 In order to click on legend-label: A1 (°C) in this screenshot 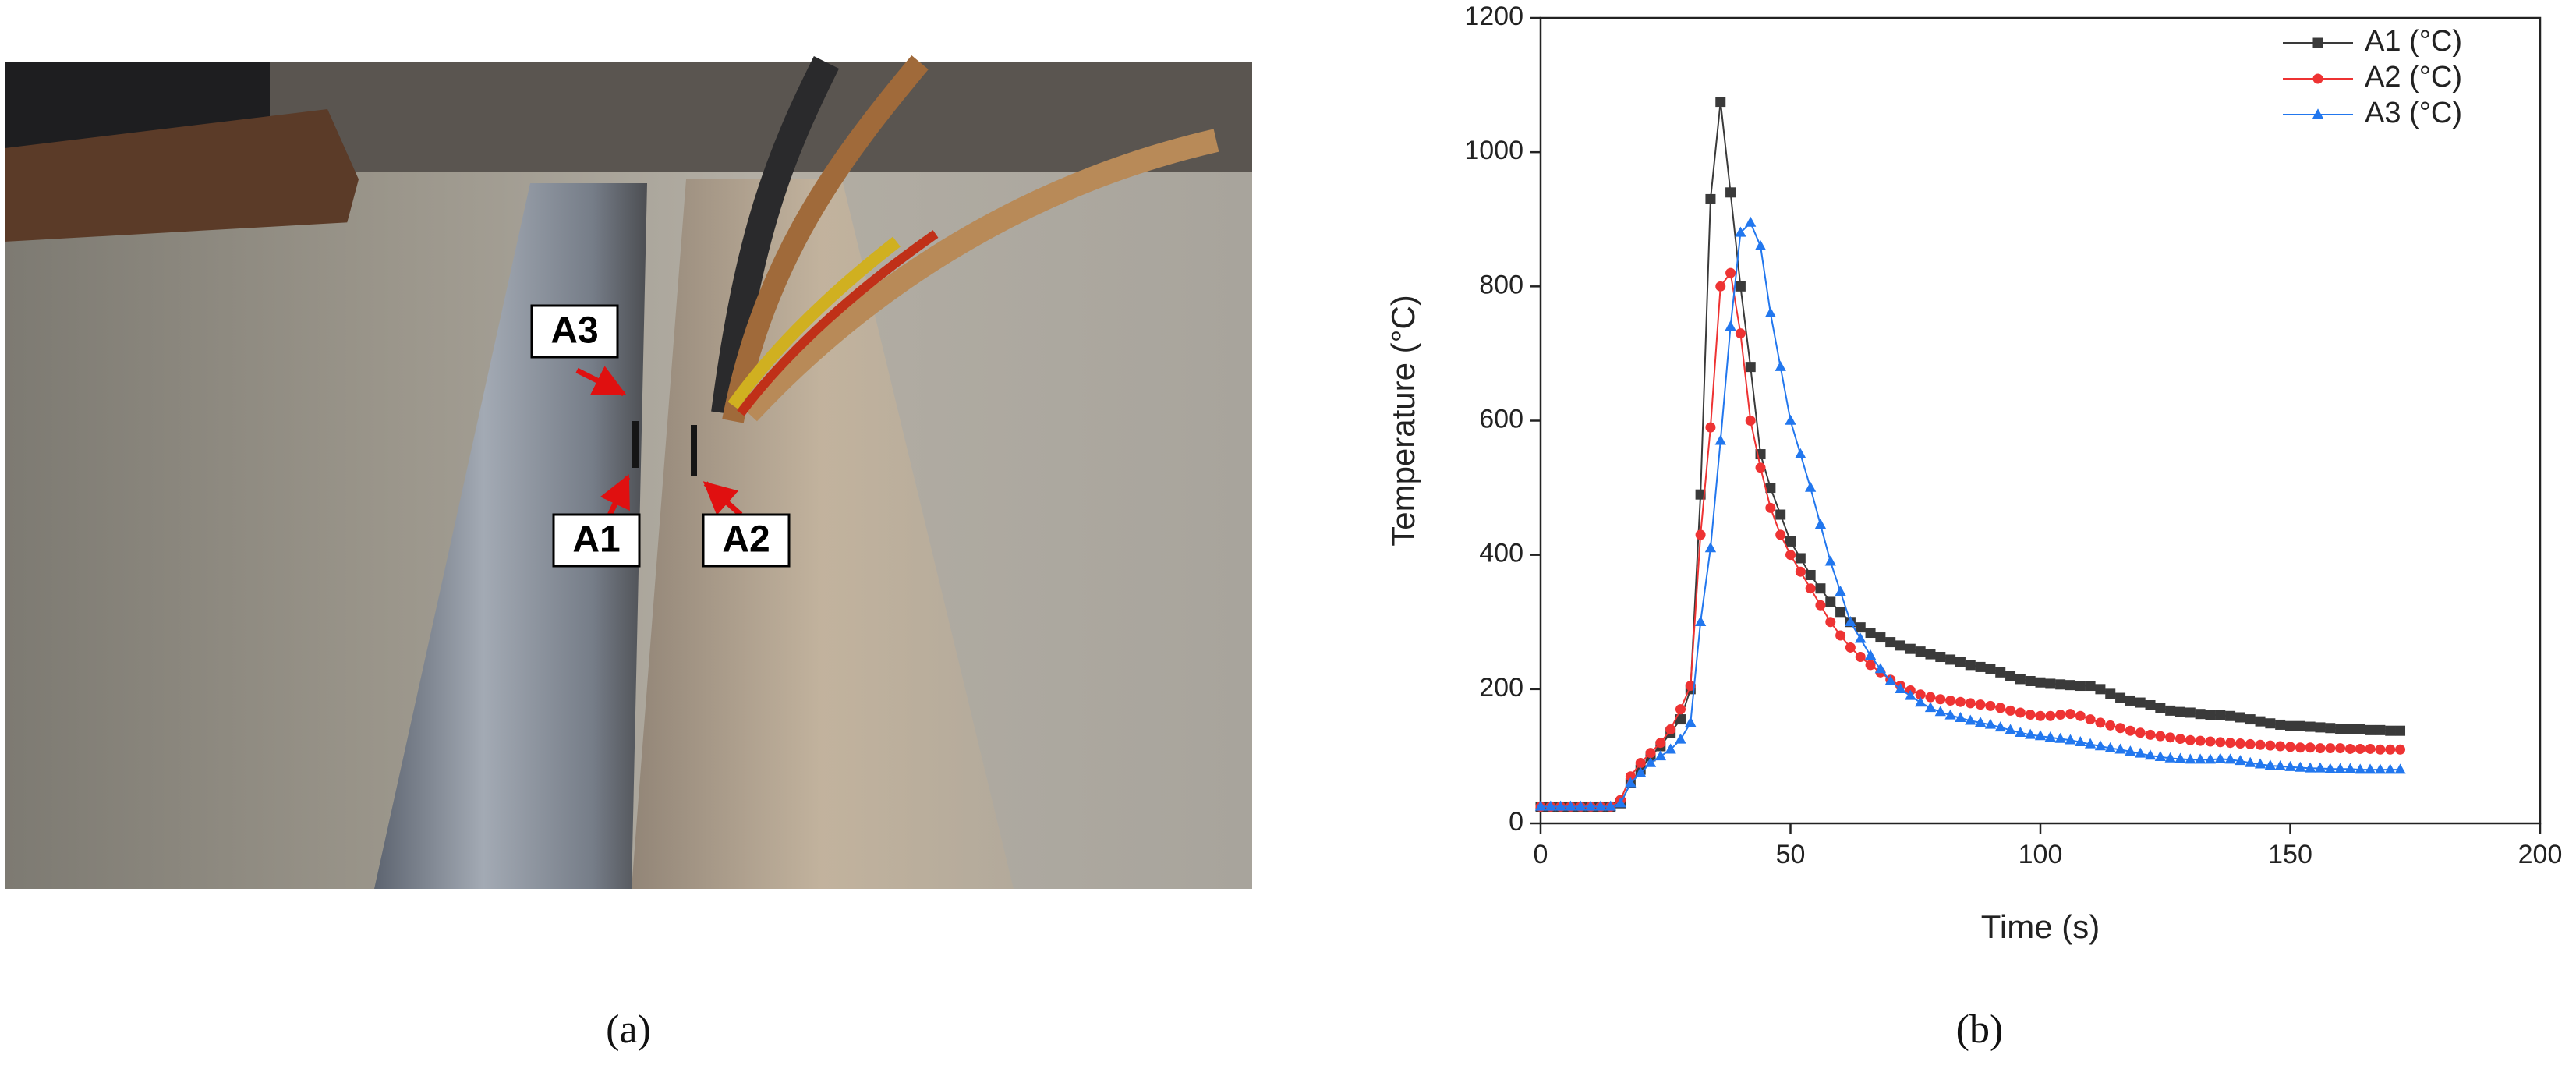, I will do `click(2413, 41)`.